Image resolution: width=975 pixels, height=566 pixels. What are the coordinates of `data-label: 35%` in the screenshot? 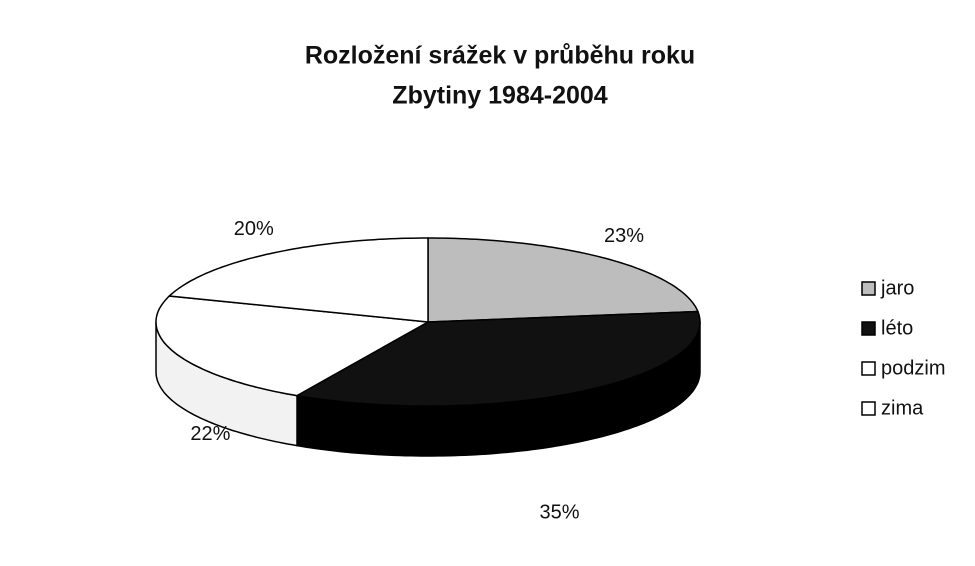 It's located at (560, 513).